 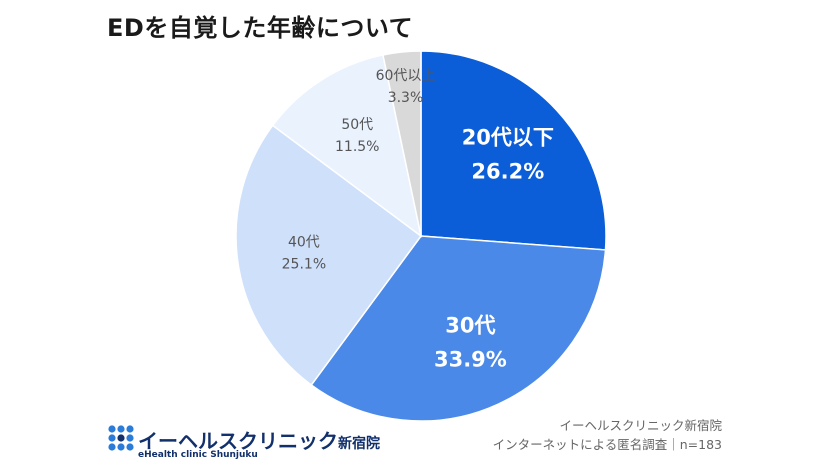 What do you see at coordinates (304, 264) in the screenshot?
I see `slice-value-3: 25.1%` at bounding box center [304, 264].